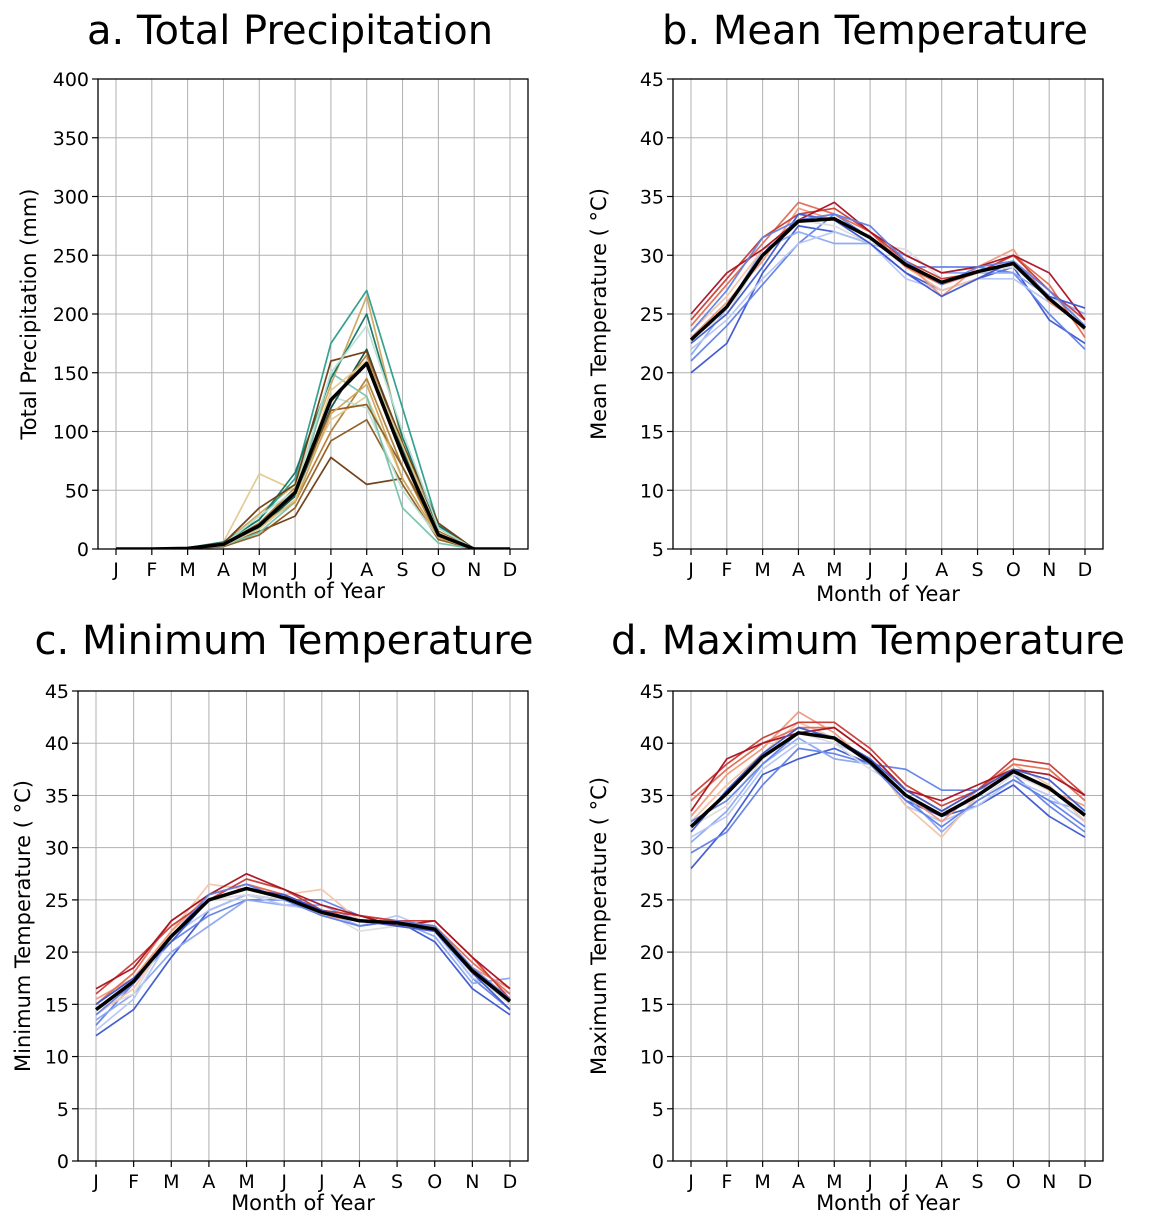 The image size is (1165, 1217). Describe the element at coordinates (71, 198) in the screenshot. I see `y-tick-label: 300` at that location.